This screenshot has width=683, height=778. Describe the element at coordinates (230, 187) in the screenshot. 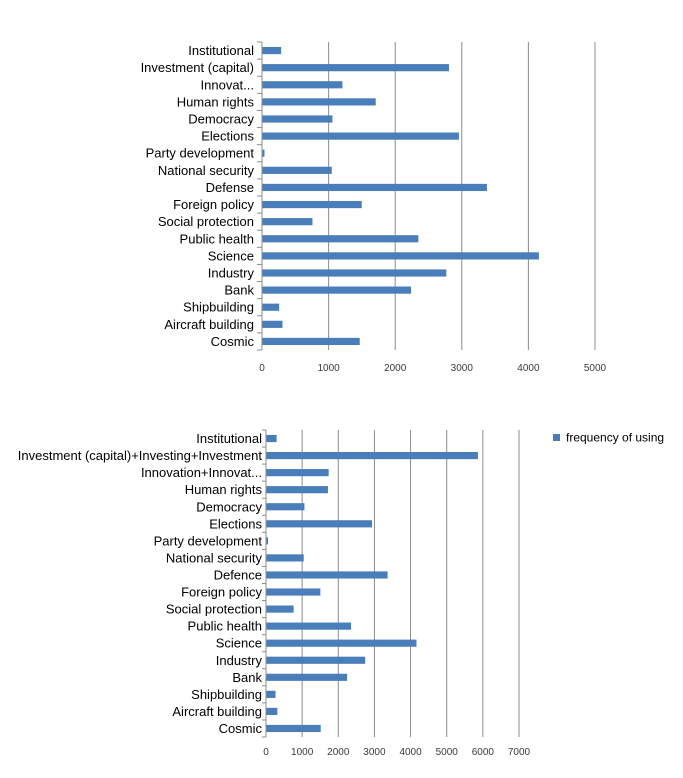

I see `category-label: Defense` at that location.